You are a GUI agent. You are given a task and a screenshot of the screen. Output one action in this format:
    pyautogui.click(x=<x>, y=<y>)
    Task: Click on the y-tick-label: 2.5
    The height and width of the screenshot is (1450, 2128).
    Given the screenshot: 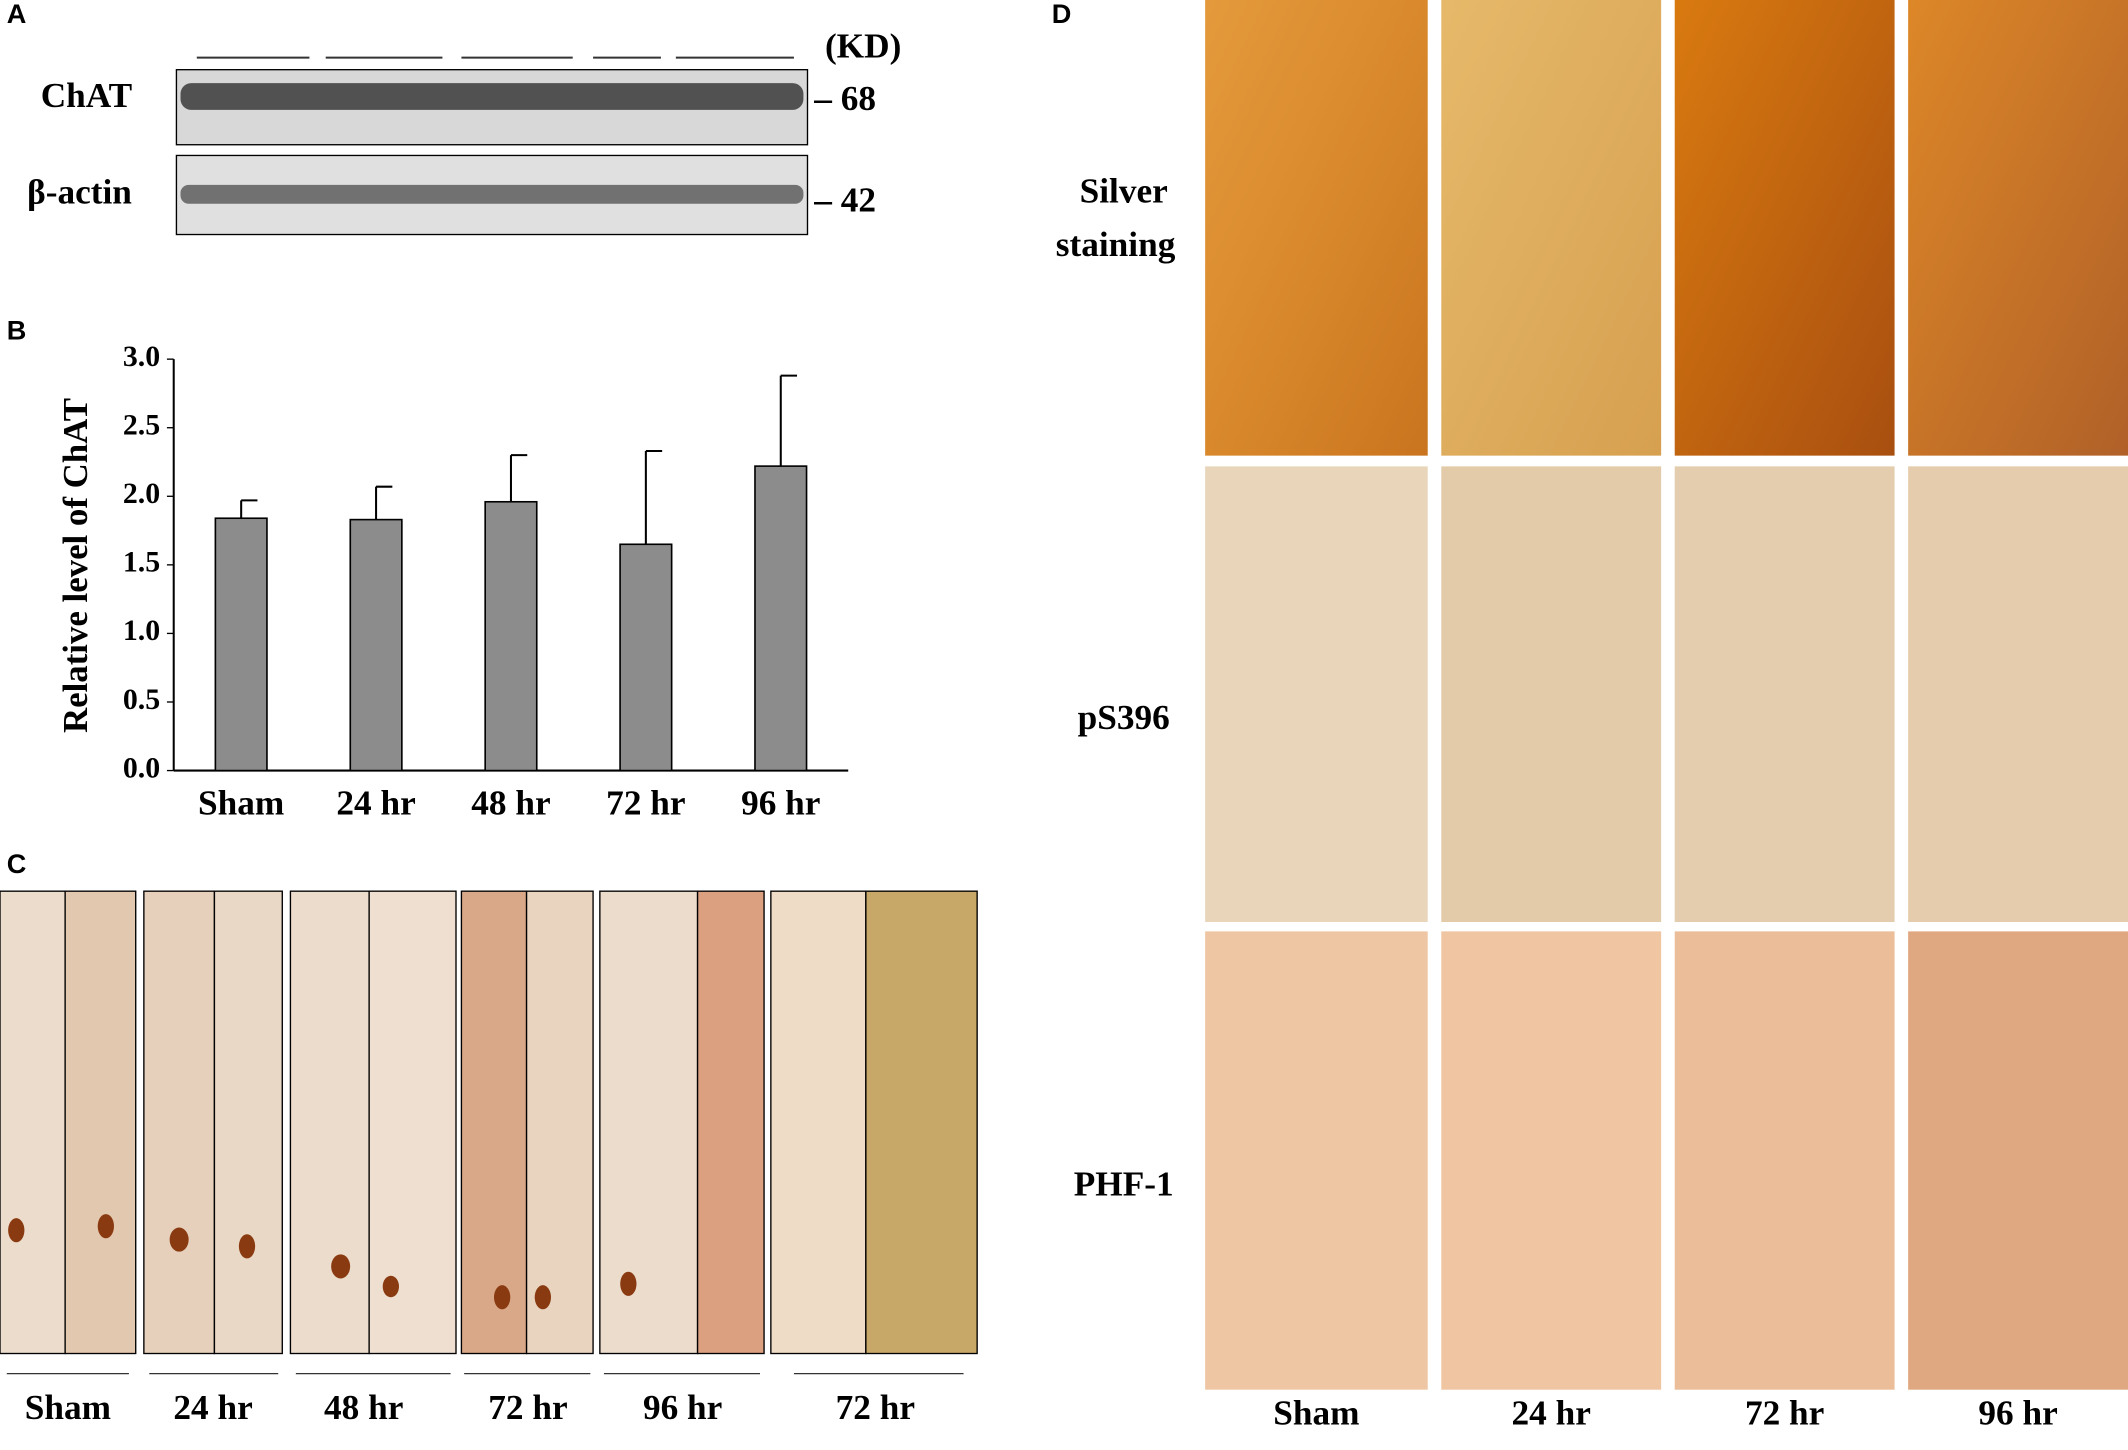 What is the action you would take?
    pyautogui.click(x=141, y=426)
    